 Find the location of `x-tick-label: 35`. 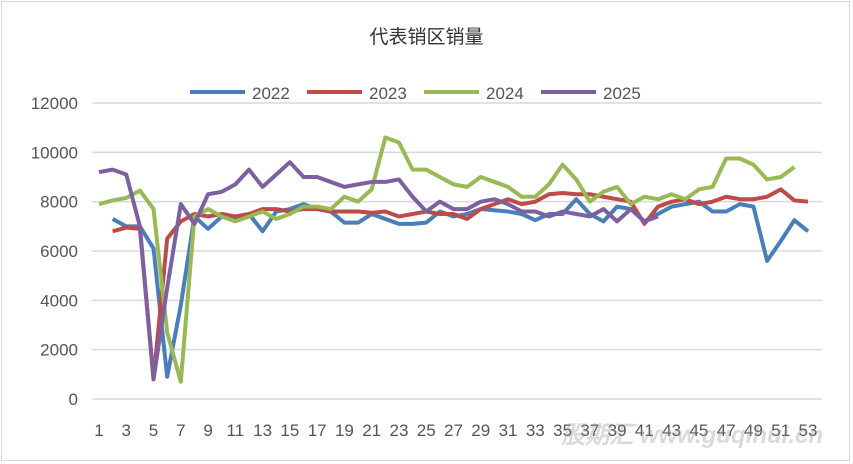

x-tick-label: 35 is located at coordinates (562, 430).